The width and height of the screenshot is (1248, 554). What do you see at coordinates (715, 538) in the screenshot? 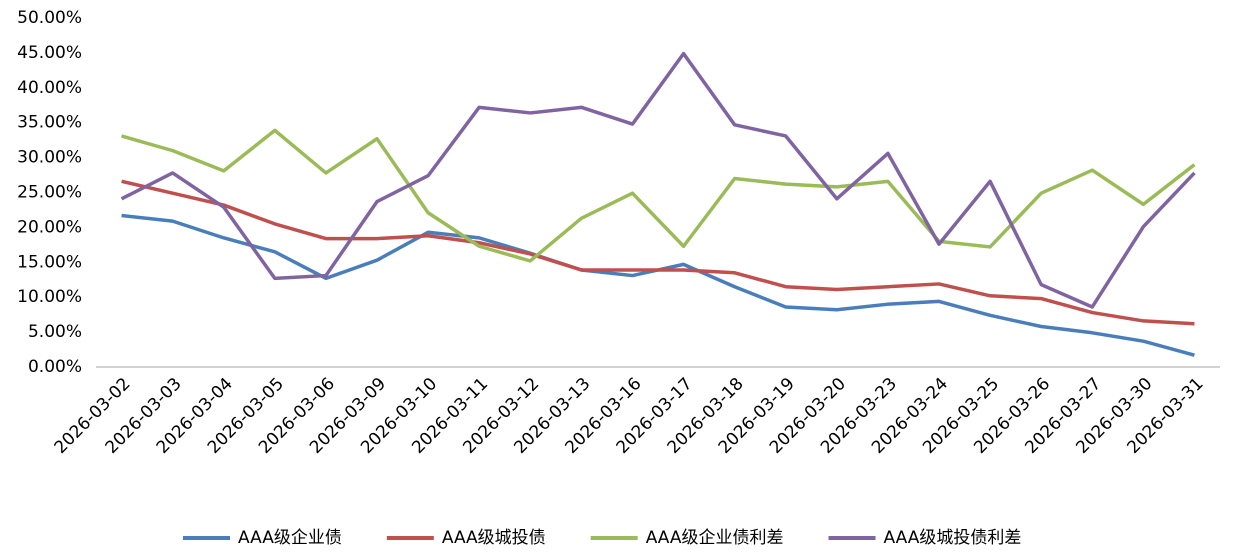
I see `legend-label: AAA级企业债利差` at bounding box center [715, 538].